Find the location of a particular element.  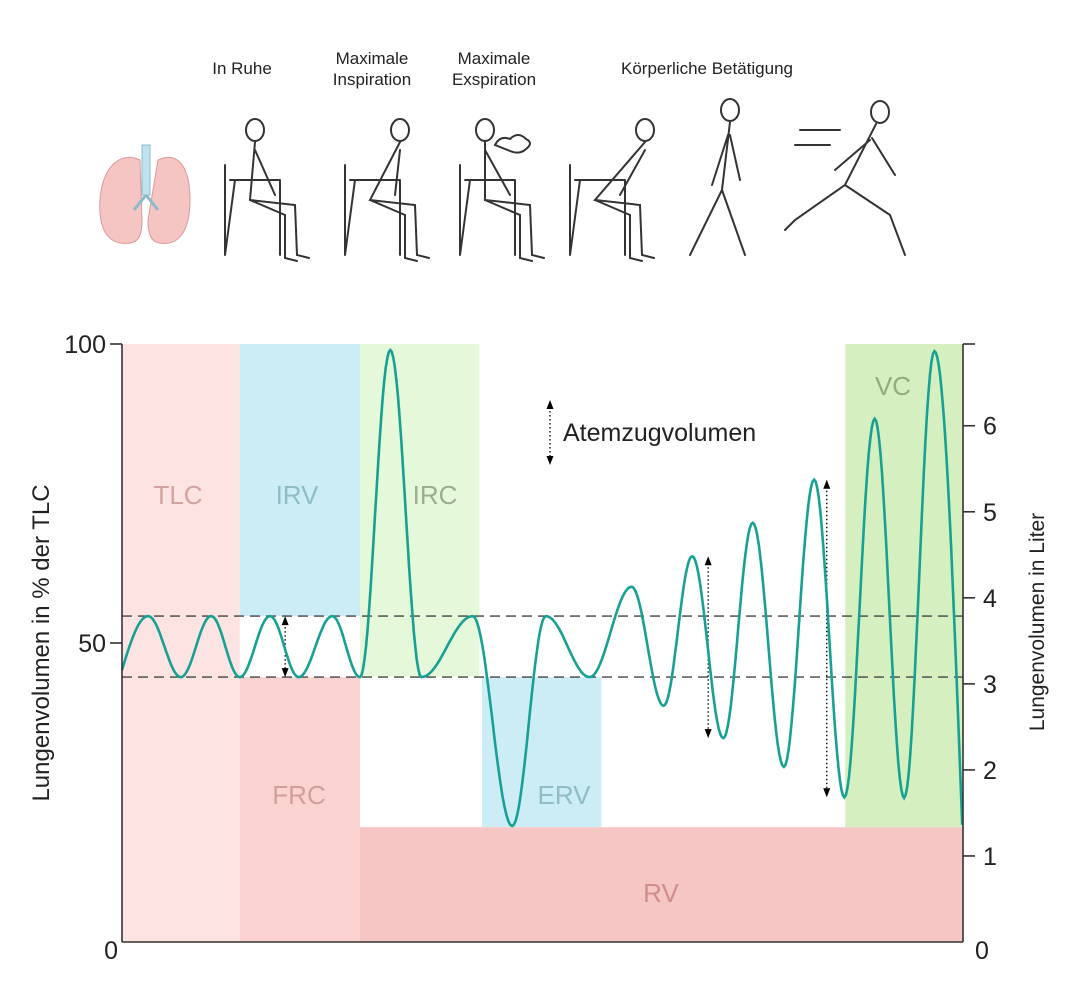

tired-person-icon is located at coordinates (612, 190).